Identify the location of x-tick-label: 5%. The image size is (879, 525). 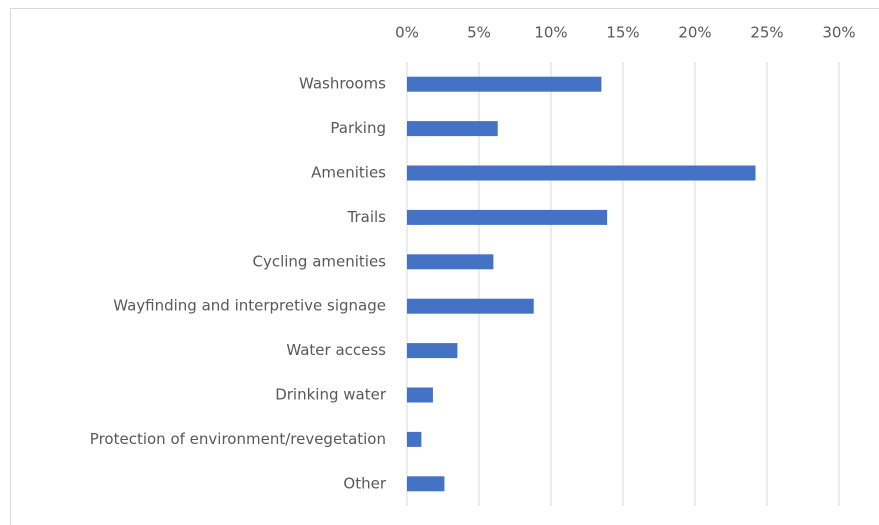
(479, 33).